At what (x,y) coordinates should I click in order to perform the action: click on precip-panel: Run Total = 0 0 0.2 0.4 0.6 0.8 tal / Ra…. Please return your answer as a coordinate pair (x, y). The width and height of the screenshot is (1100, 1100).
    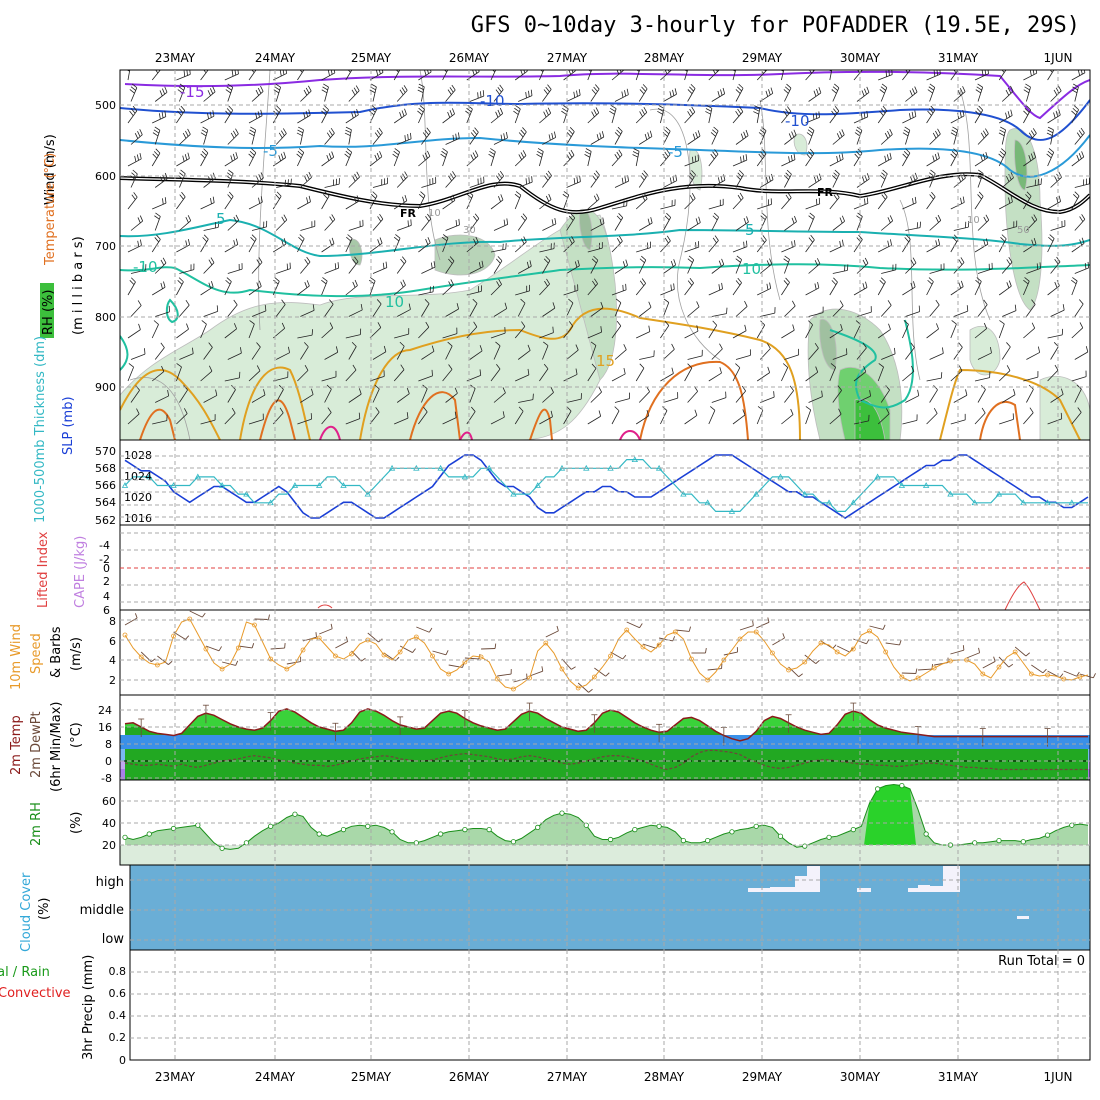
    Looking at the image, I should click on (545, 1008).